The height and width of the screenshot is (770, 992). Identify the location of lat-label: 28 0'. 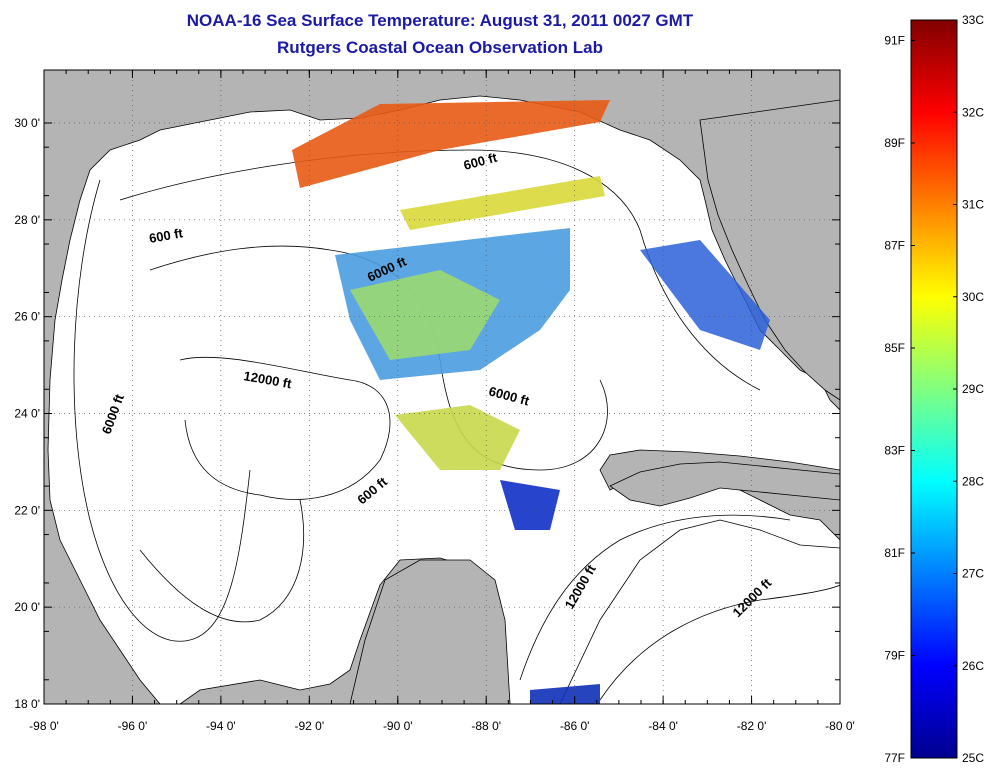
(27, 220).